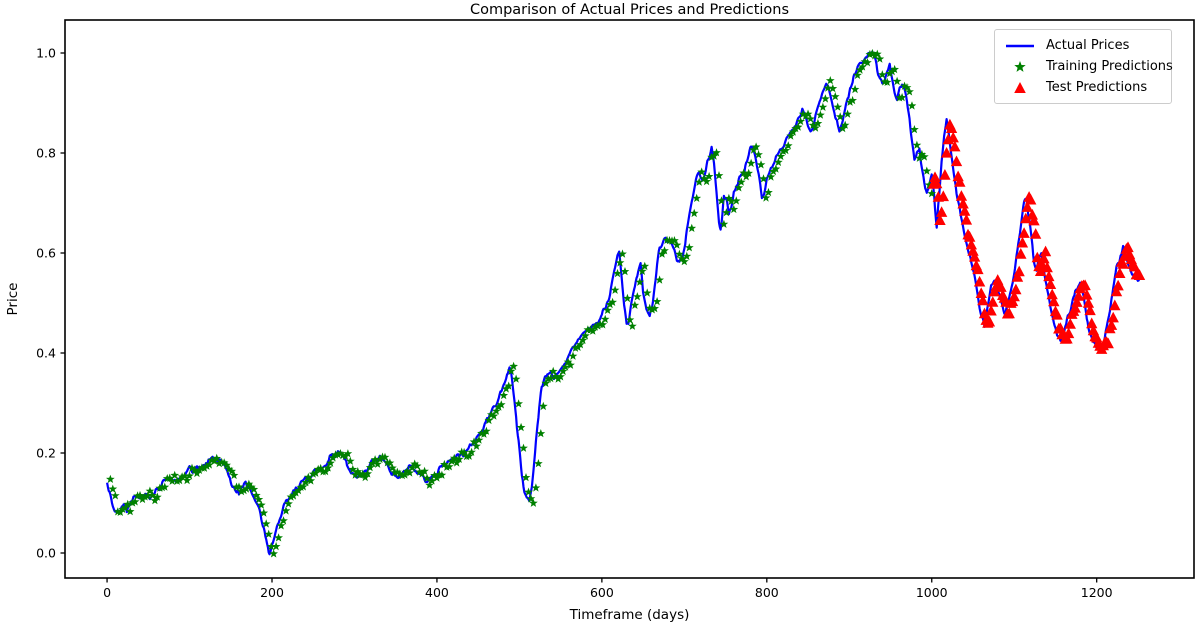 The height and width of the screenshot is (627, 1200). What do you see at coordinates (932, 592) in the screenshot?
I see `x-tick-label: 1000` at bounding box center [932, 592].